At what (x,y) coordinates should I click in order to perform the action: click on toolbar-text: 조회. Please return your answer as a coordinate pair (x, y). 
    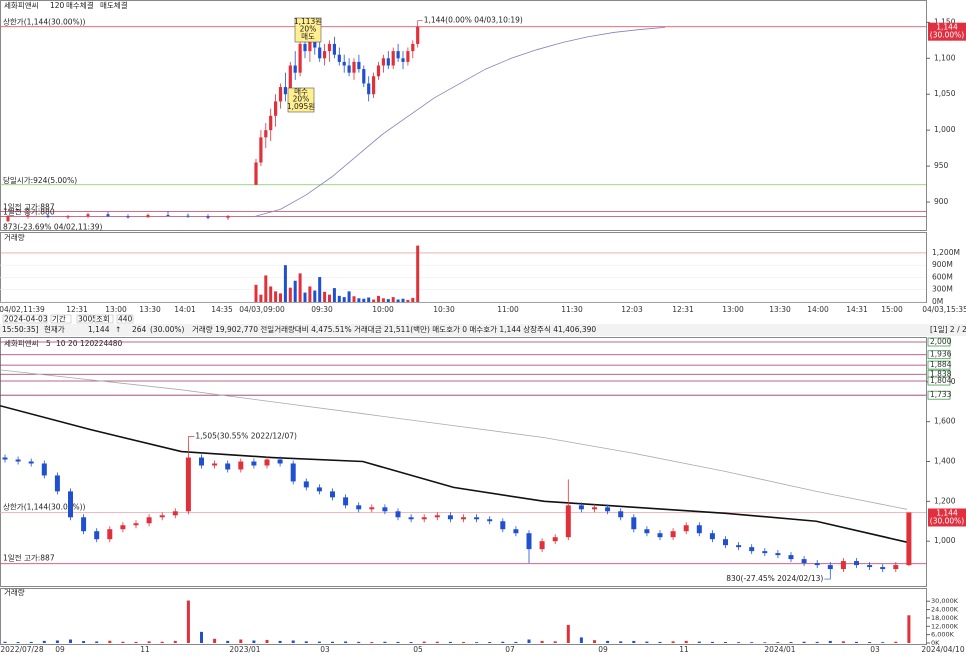
    Looking at the image, I should click on (103, 319).